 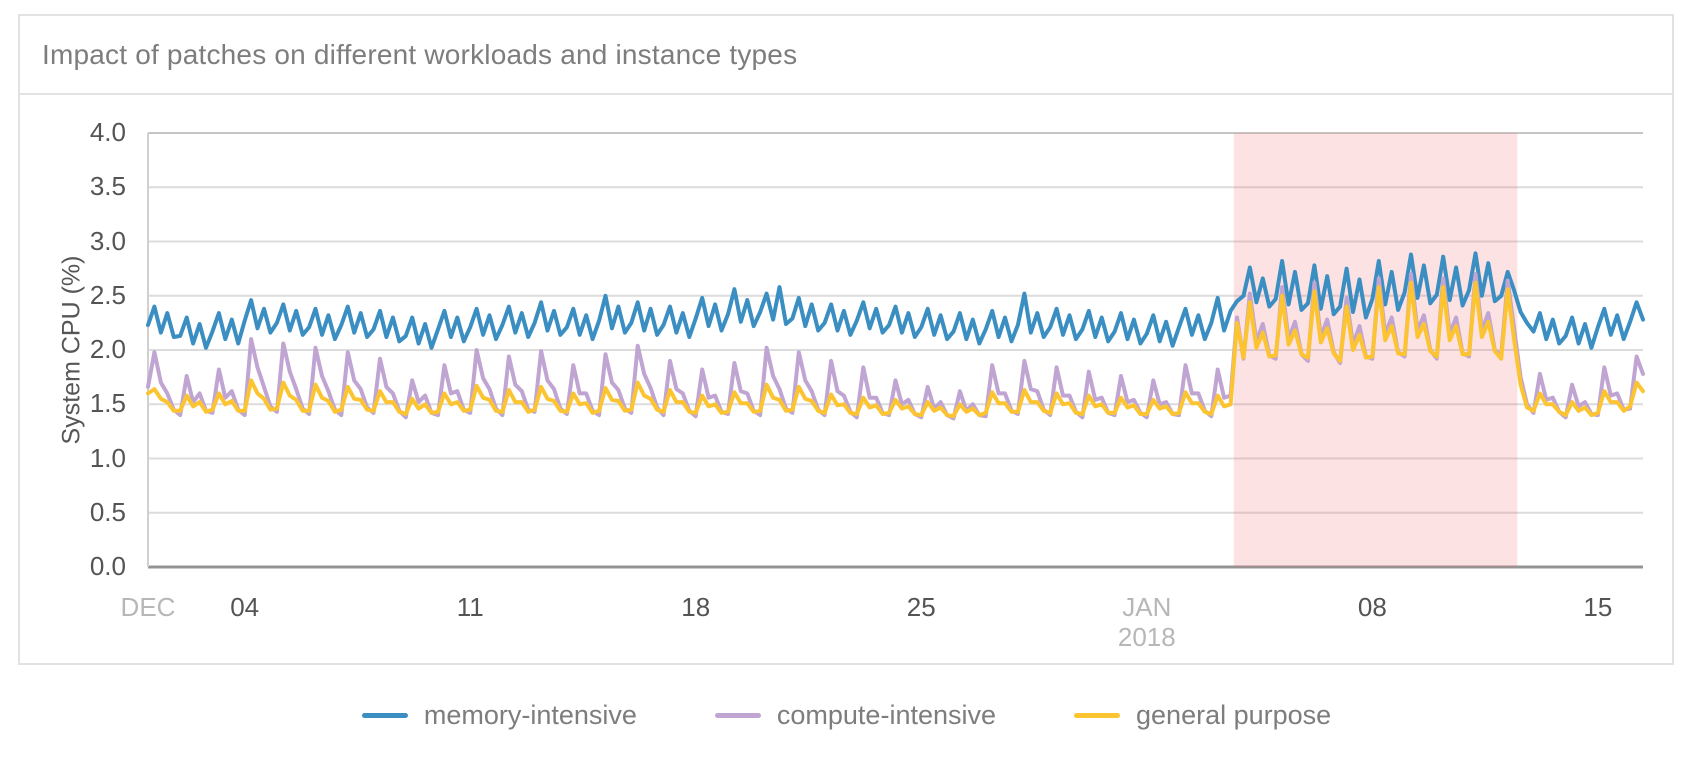 I want to click on compute-intensive-line-swatch-icon, so click(x=737, y=715).